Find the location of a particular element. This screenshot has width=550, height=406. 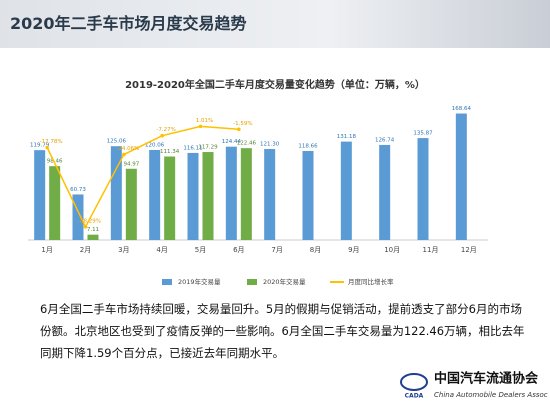

value-label: -88.29% is located at coordinates (89, 221).